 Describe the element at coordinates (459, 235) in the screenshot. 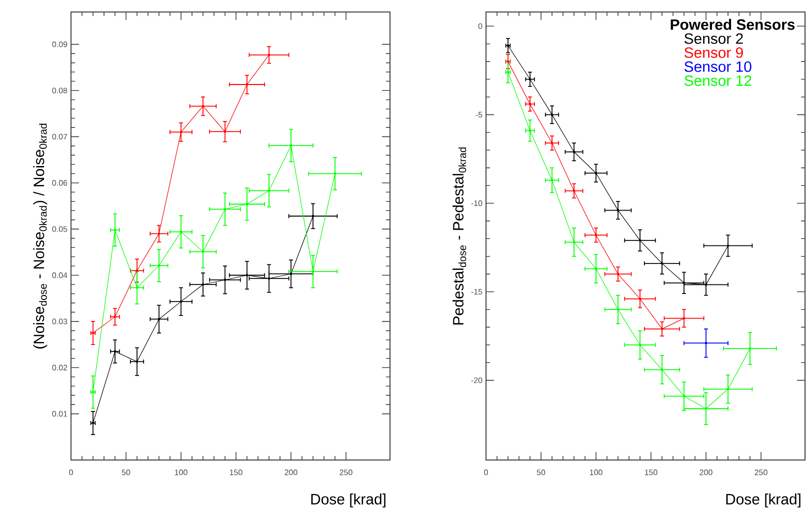

I see `y-axis-title: Pedestal$_{dose}$ - Pedestal$_{0krad}$` at that location.